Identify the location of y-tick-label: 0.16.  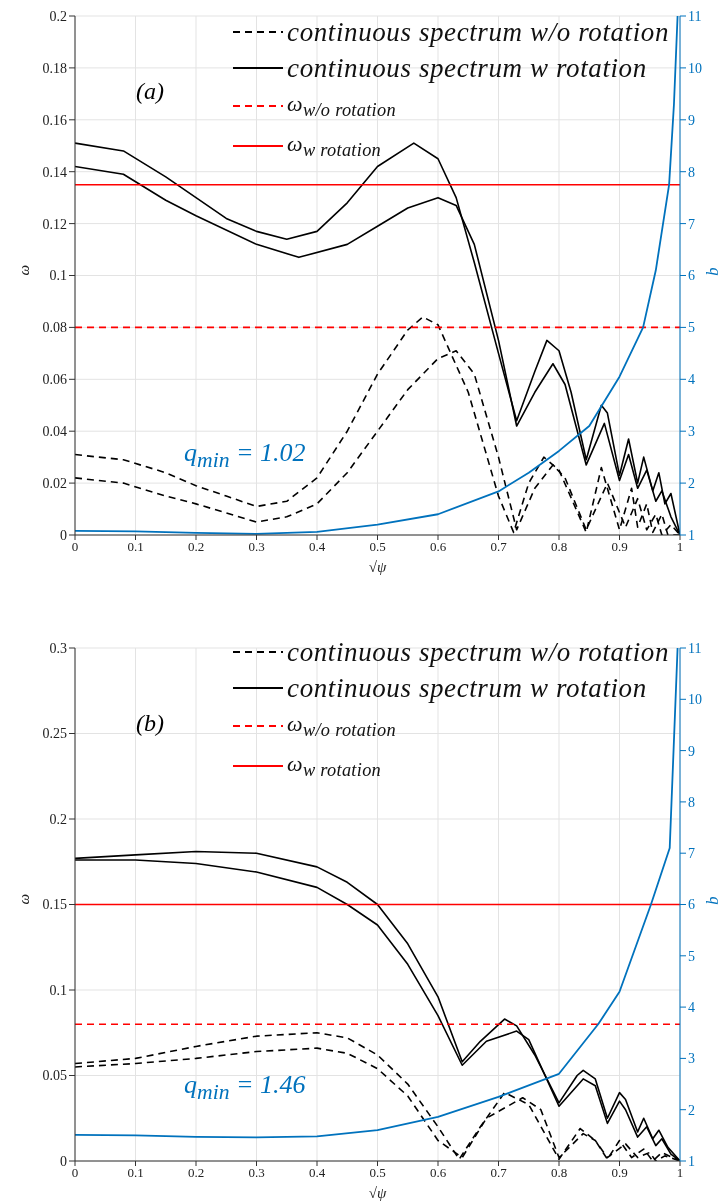
(54, 120).